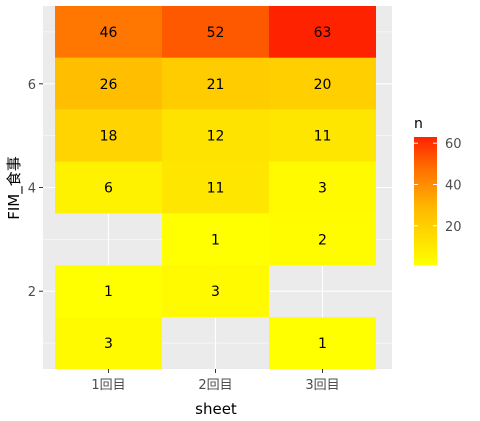  I want to click on x-axis: 1回目 2回目 3回目, so click(215, 381).